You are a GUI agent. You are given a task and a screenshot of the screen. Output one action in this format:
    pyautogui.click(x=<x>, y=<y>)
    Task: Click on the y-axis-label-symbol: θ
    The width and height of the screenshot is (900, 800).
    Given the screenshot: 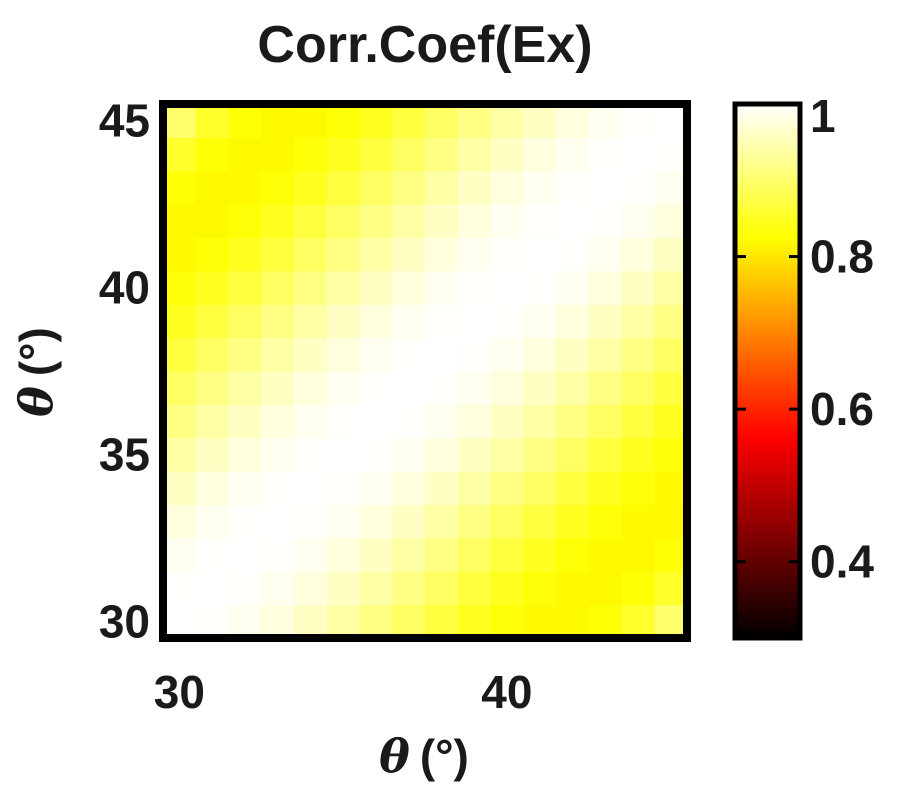 What is the action you would take?
    pyautogui.click(x=36, y=401)
    